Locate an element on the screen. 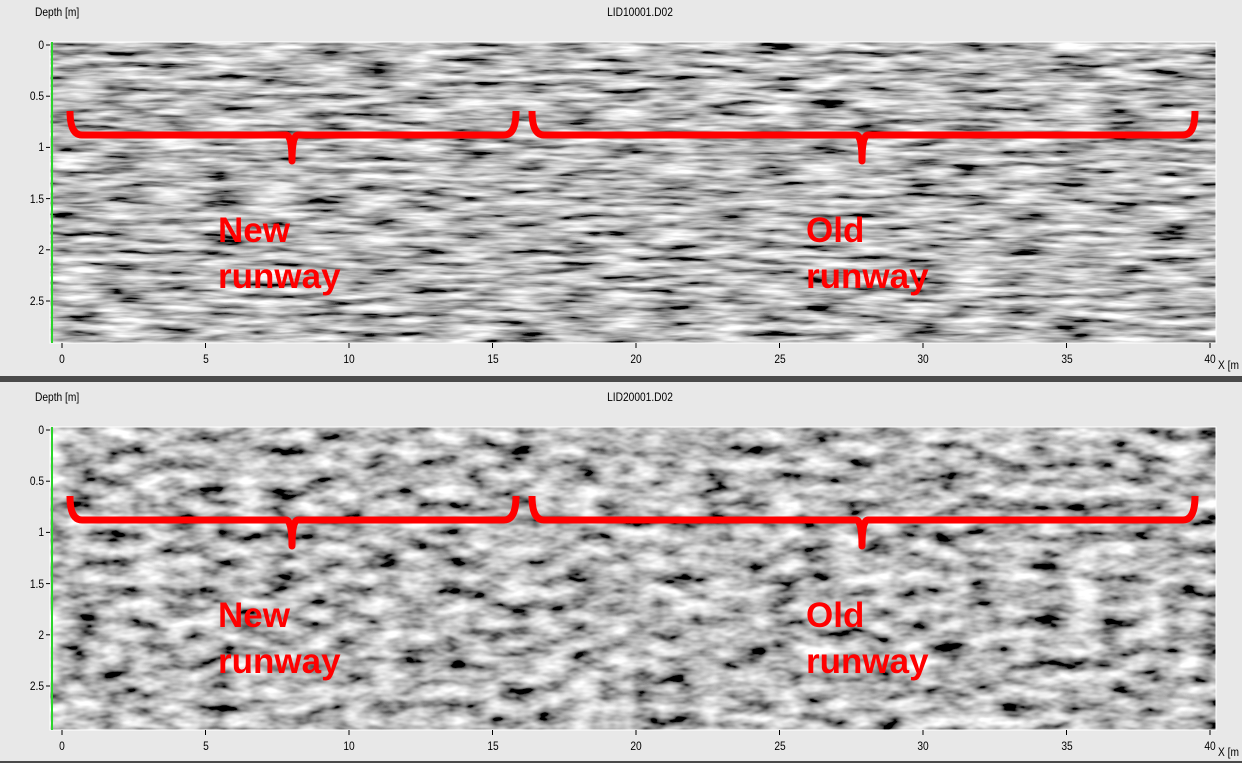  panel-title: LID20001.D02 is located at coordinates (640, 397).